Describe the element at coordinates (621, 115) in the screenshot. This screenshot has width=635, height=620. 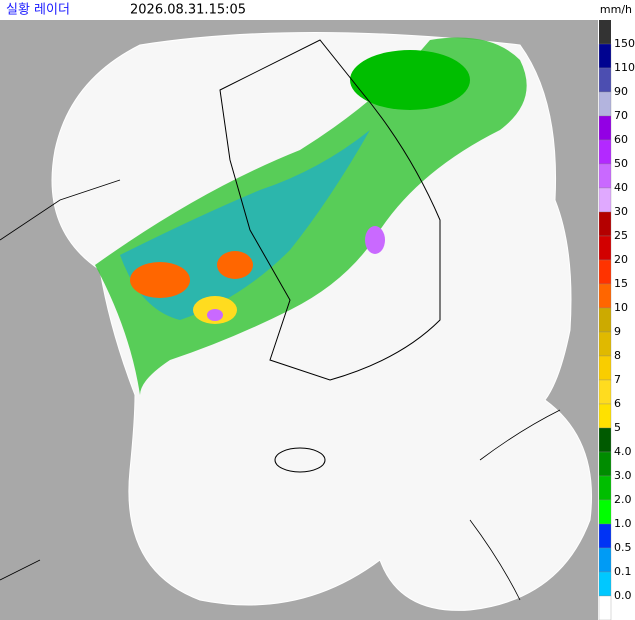
I see `legend-label: 70` at that location.